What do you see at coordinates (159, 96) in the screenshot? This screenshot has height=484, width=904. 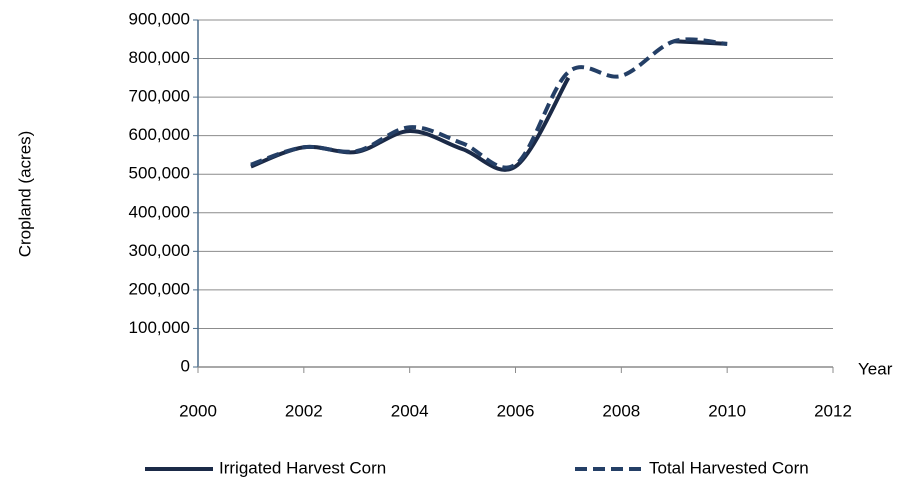 I see `y-tick-label: 700,000` at bounding box center [159, 96].